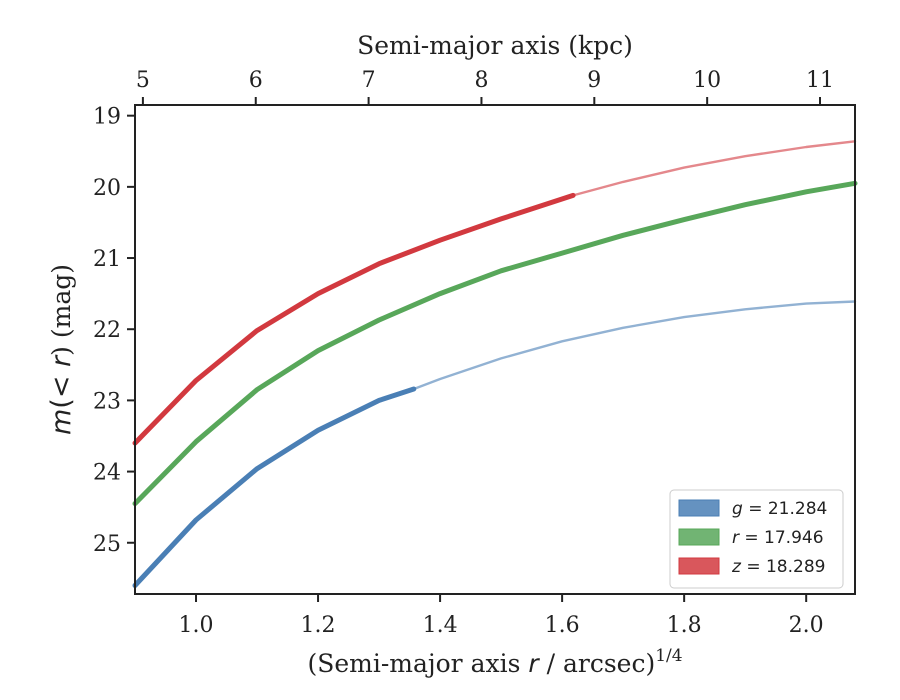 The image size is (900, 700). I want to click on x-tick-label: 1.2, so click(318, 625).